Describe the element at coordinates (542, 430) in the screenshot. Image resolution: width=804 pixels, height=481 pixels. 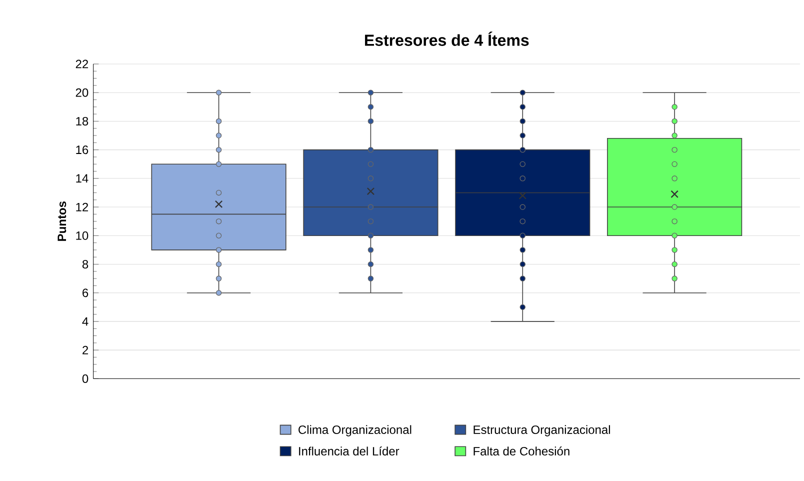
I see `legend-label: Estructura Organizacional` at that location.